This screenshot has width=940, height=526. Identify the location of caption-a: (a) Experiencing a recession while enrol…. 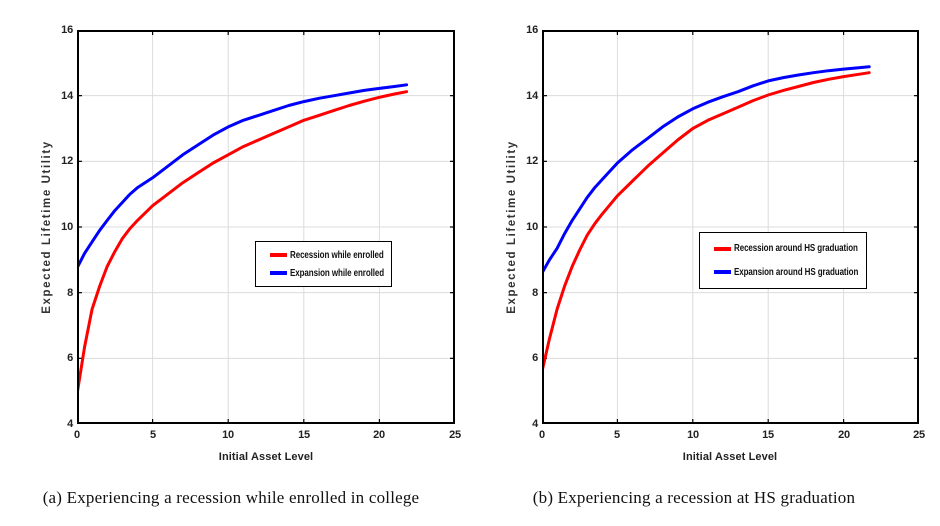
(231, 497).